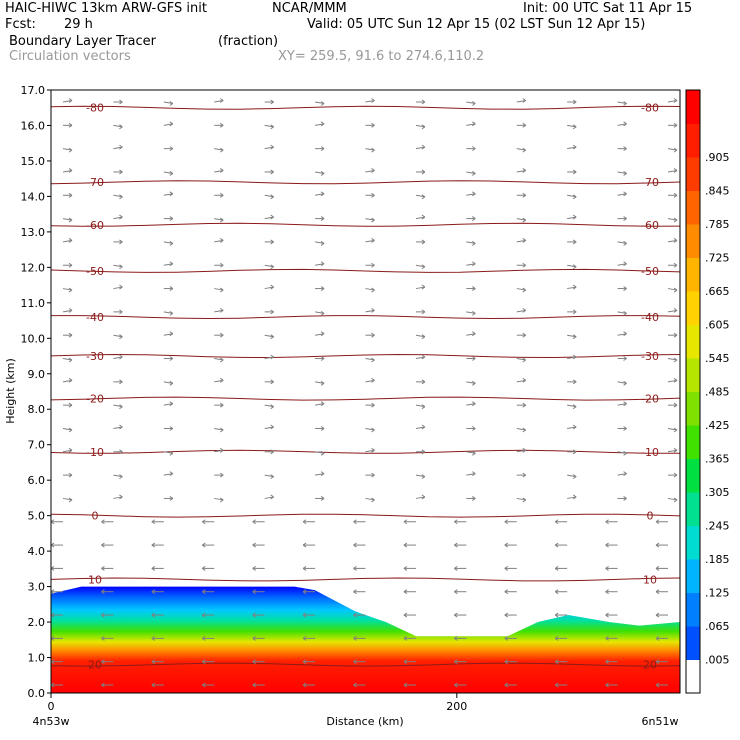 The image size is (740, 740). What do you see at coordinates (381, 56) in the screenshot?
I see `cross-section-xy: XY= 259.5, 91.6 to 274.6,110.2` at bounding box center [381, 56].